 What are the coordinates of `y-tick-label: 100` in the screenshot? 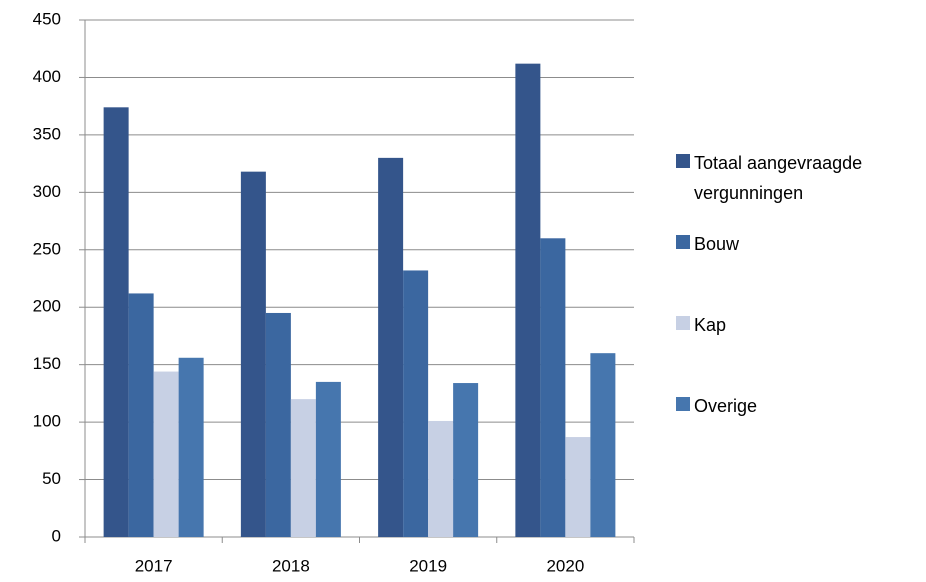 It's located at (47, 421).